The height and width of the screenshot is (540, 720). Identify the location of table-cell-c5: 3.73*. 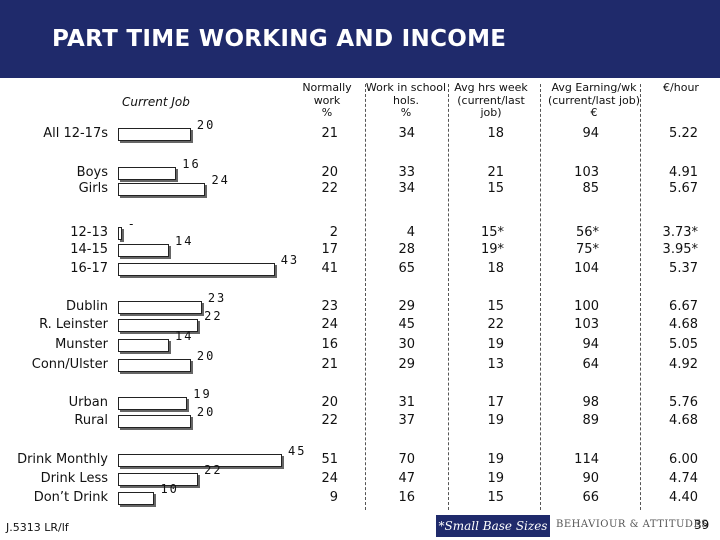
(680, 232).